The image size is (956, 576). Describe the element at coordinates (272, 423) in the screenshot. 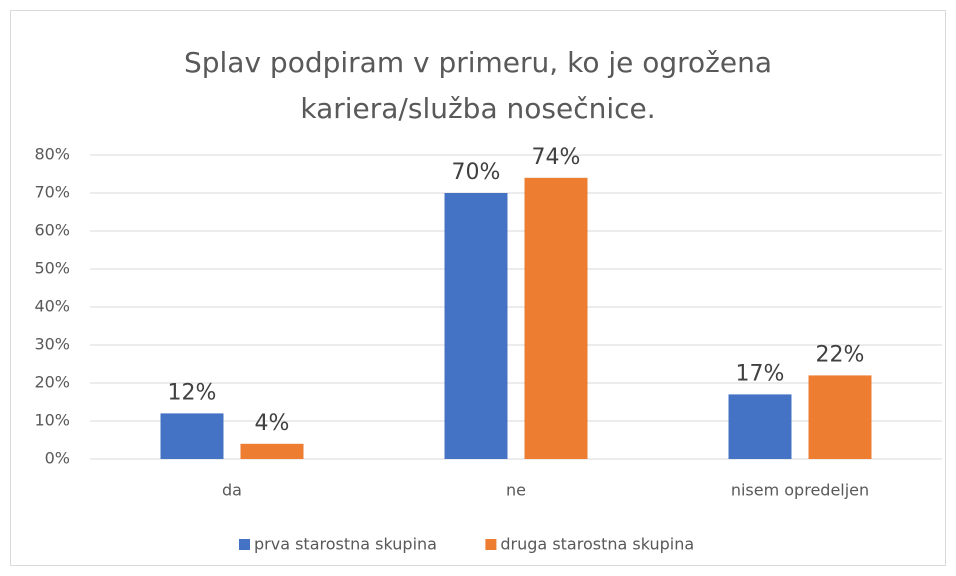

I see `value-label: 4%` at that location.